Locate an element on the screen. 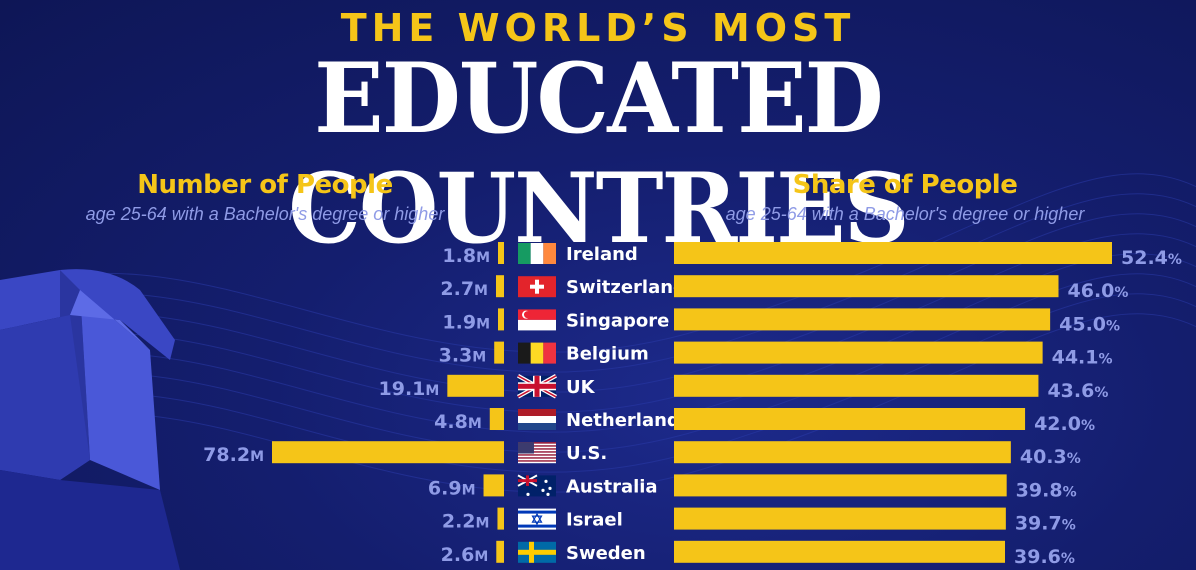  right-value-label: 45.0% is located at coordinates (1089, 324).